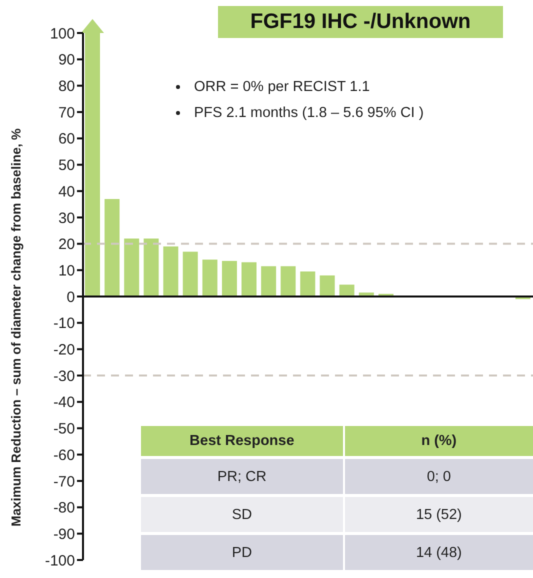 The height and width of the screenshot is (578, 533). What do you see at coordinates (66, 245) in the screenshot?
I see `y-tick-label: 20` at bounding box center [66, 245].